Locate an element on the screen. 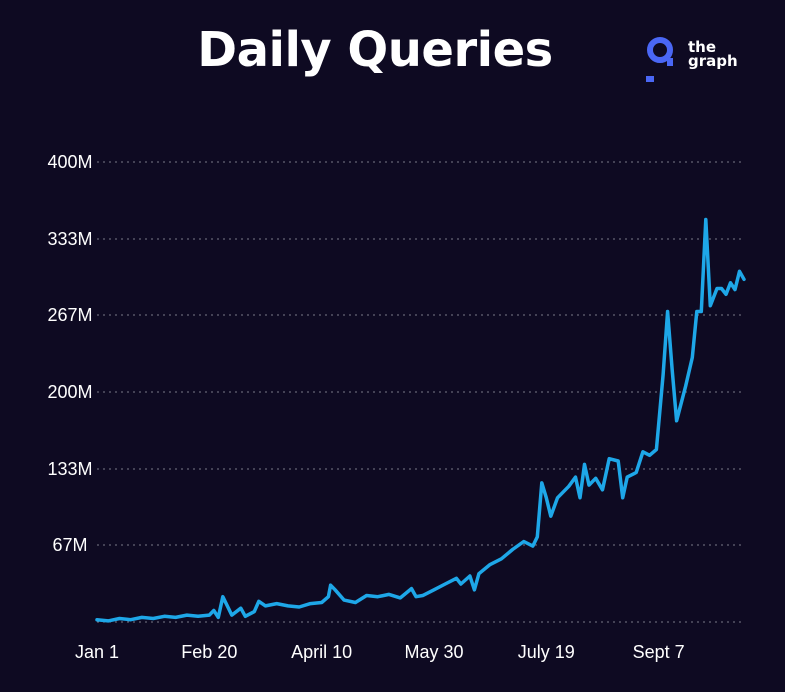 The width and height of the screenshot is (785, 692). y-tick-label: 400M is located at coordinates (69, 162).